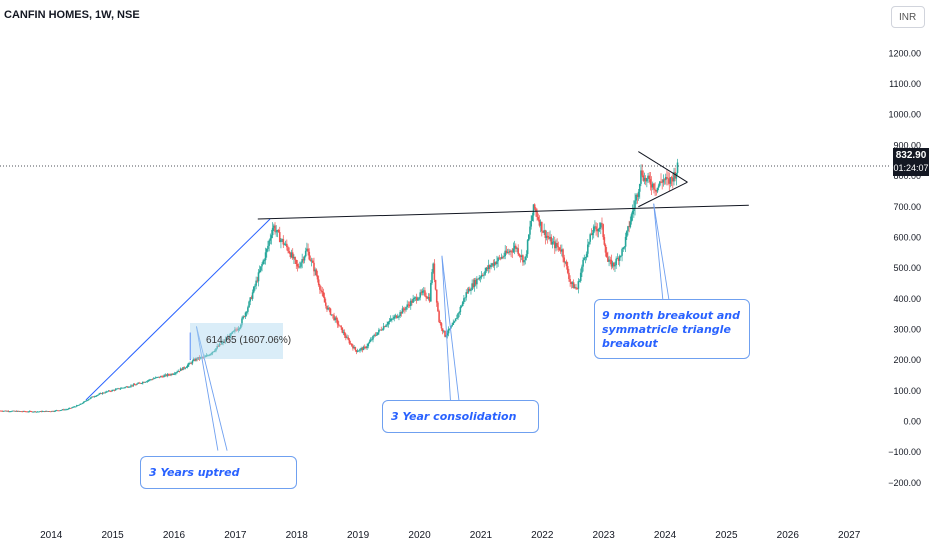 Image resolution: width=932 pixels, height=550 pixels. I want to click on x-tick-label: 2022, so click(542, 535).